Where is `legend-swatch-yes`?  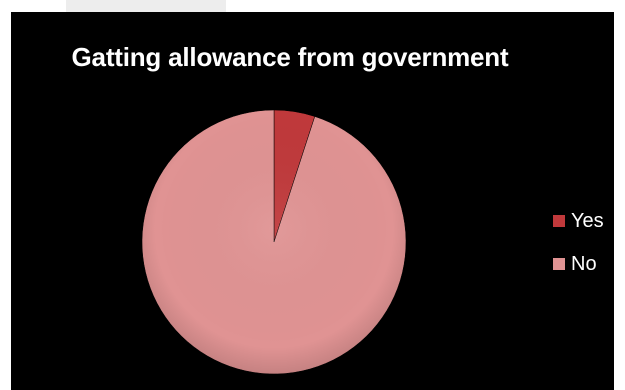
legend-swatch-yes is located at coordinates (559, 221).